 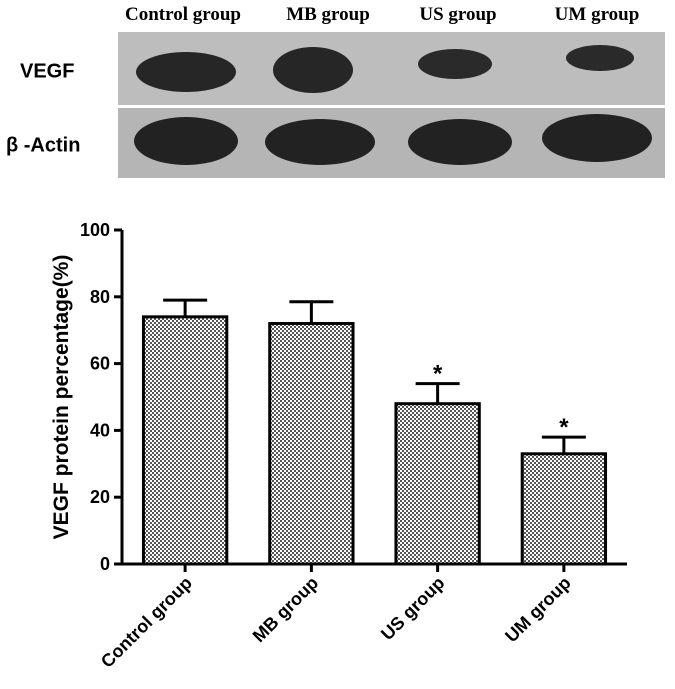 I want to click on blot-column-label: US group, so click(x=457, y=14).